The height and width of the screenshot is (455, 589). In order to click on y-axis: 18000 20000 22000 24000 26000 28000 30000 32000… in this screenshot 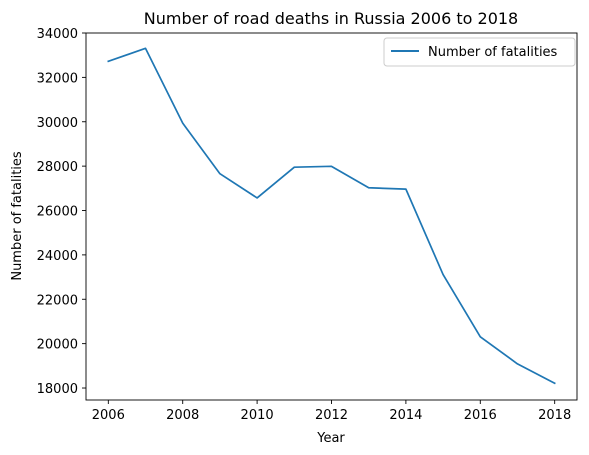, I will do `click(61, 212)`.